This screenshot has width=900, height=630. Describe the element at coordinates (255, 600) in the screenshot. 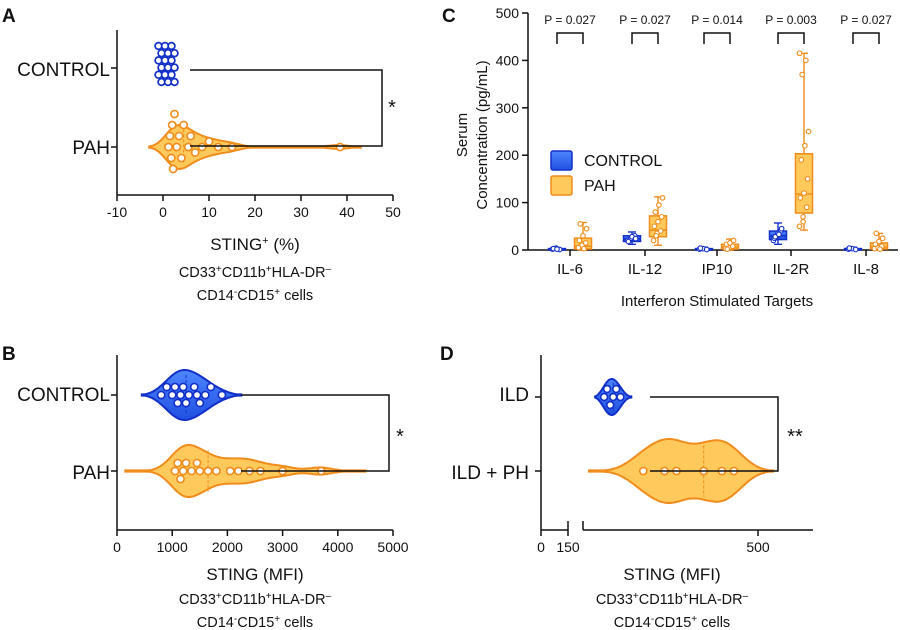

I see `panel-b-subtitle-line1: CD33+CD11b+HLA-DR–` at that location.